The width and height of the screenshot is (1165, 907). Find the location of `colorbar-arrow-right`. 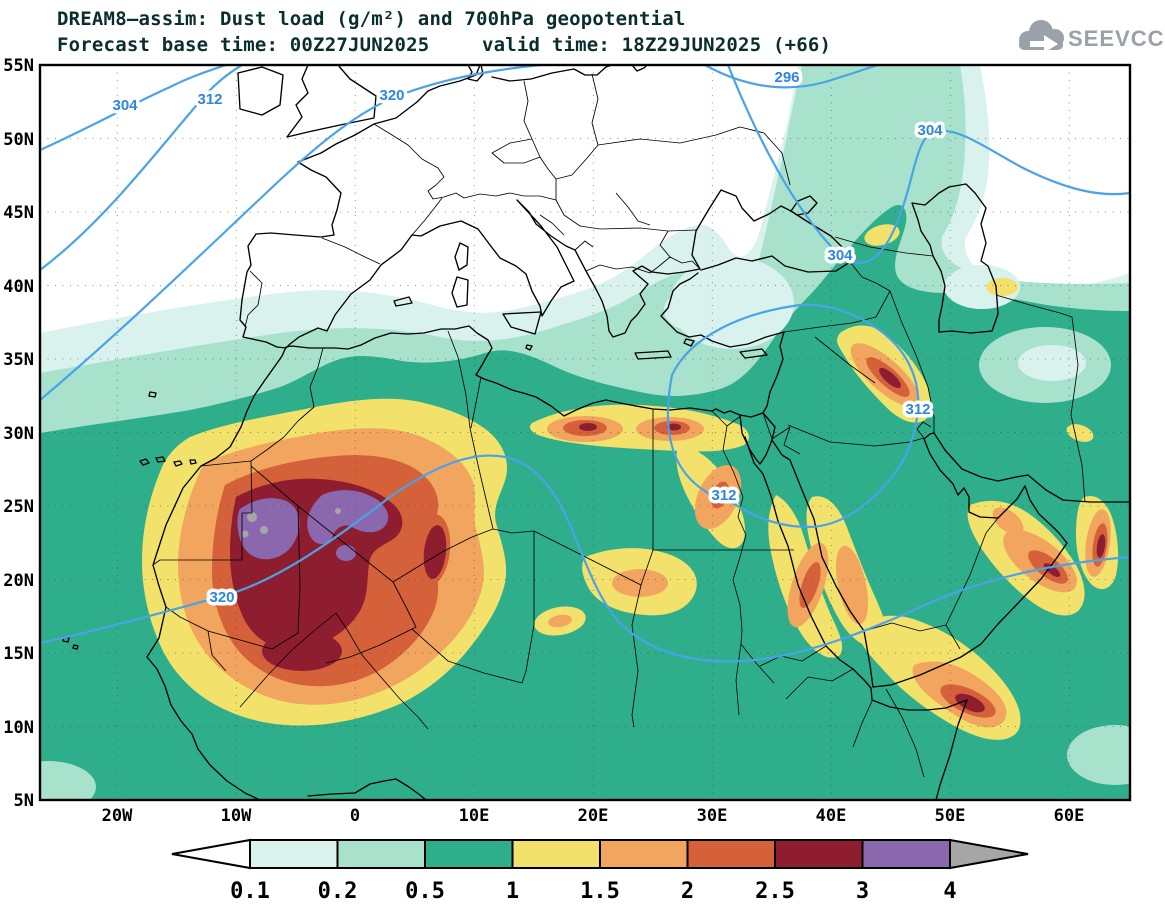

colorbar-arrow-right is located at coordinates (989, 854).